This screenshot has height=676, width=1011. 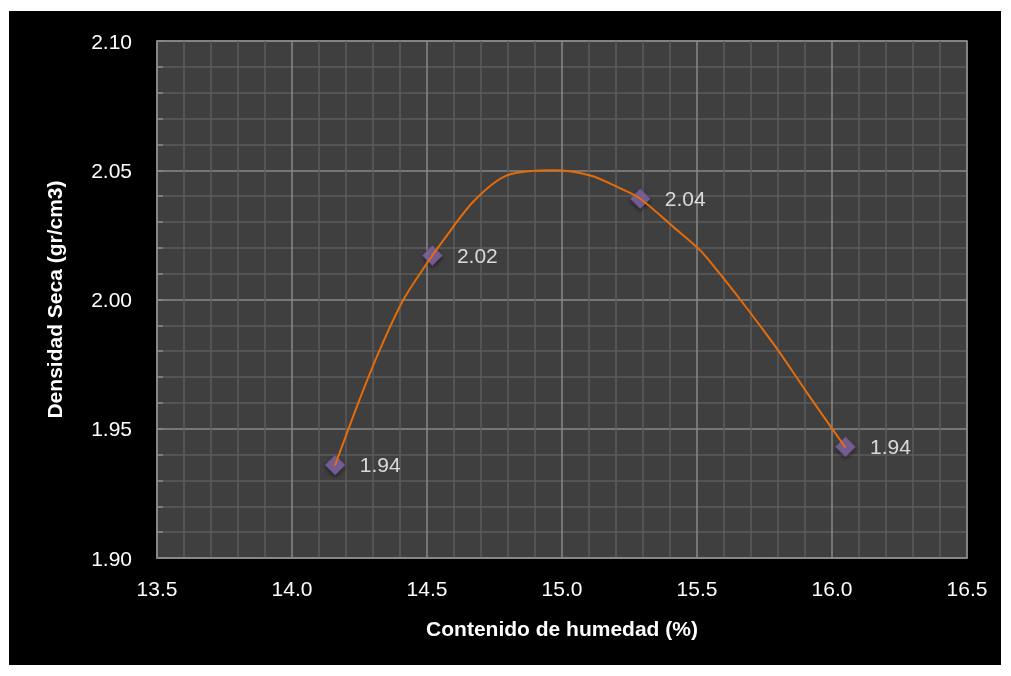 I want to click on x-tick-label: 15.0, so click(x=562, y=588).